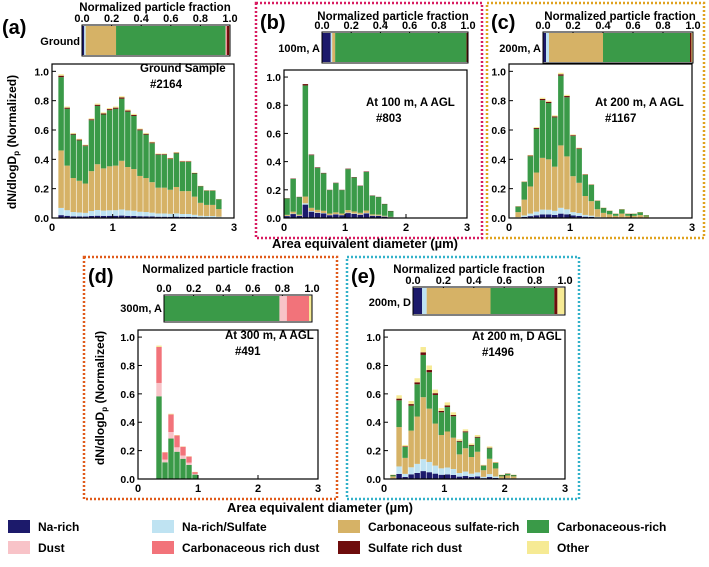 This screenshot has width=709, height=567. Describe the element at coordinates (60, 42) in the screenshot. I see `fraction-row-label: Ground` at that location.